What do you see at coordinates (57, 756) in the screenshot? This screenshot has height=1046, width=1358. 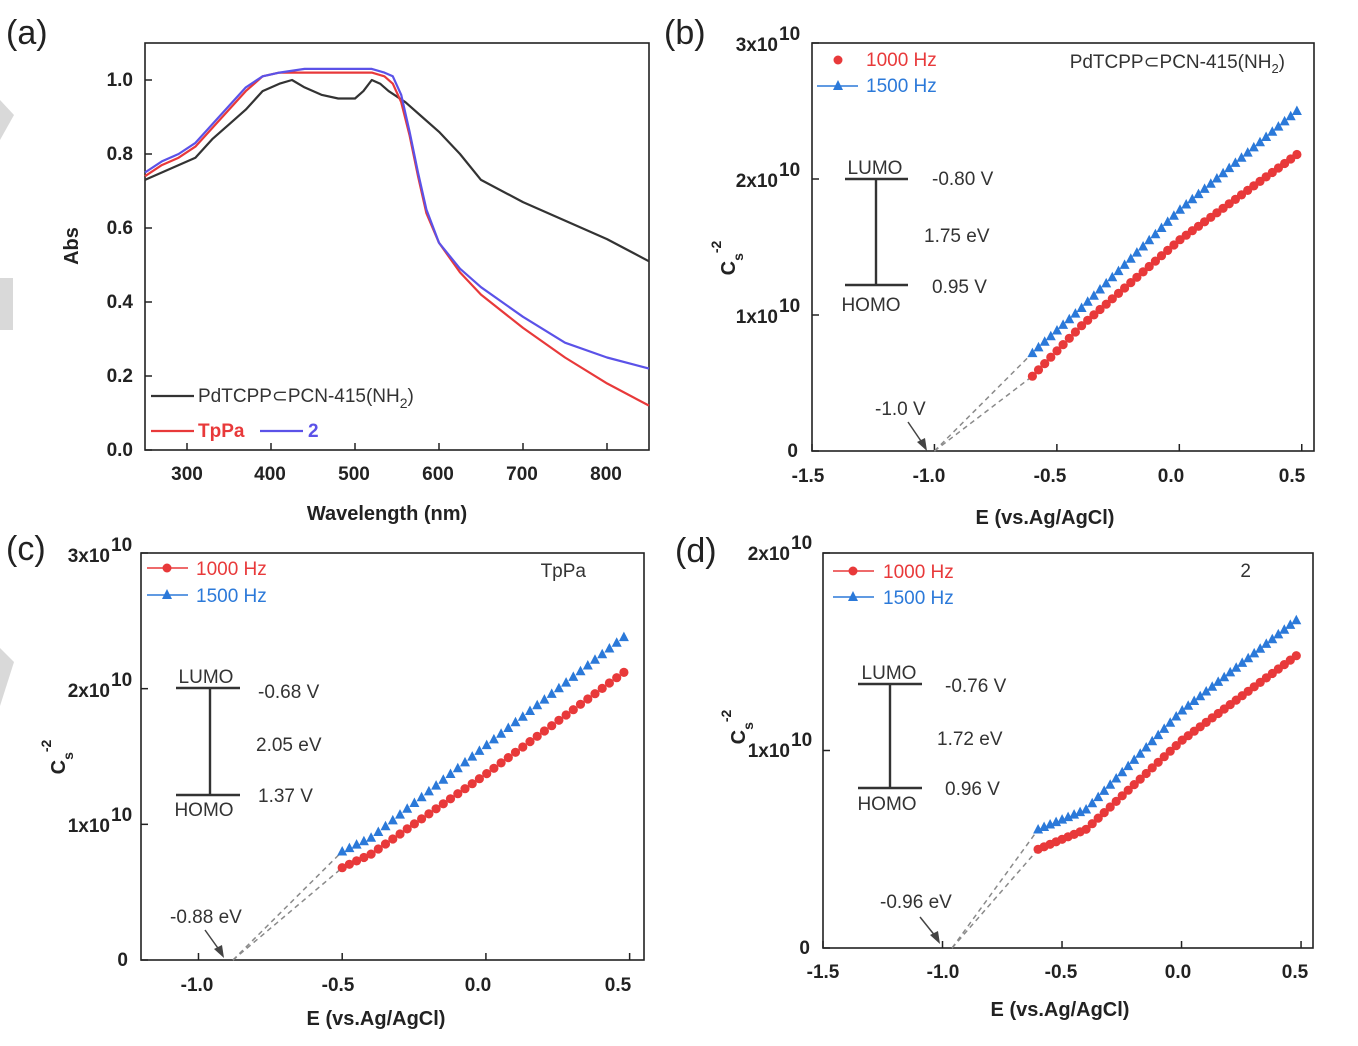 I see `panel-c-ylabel: Cs-2` at bounding box center [57, 756].